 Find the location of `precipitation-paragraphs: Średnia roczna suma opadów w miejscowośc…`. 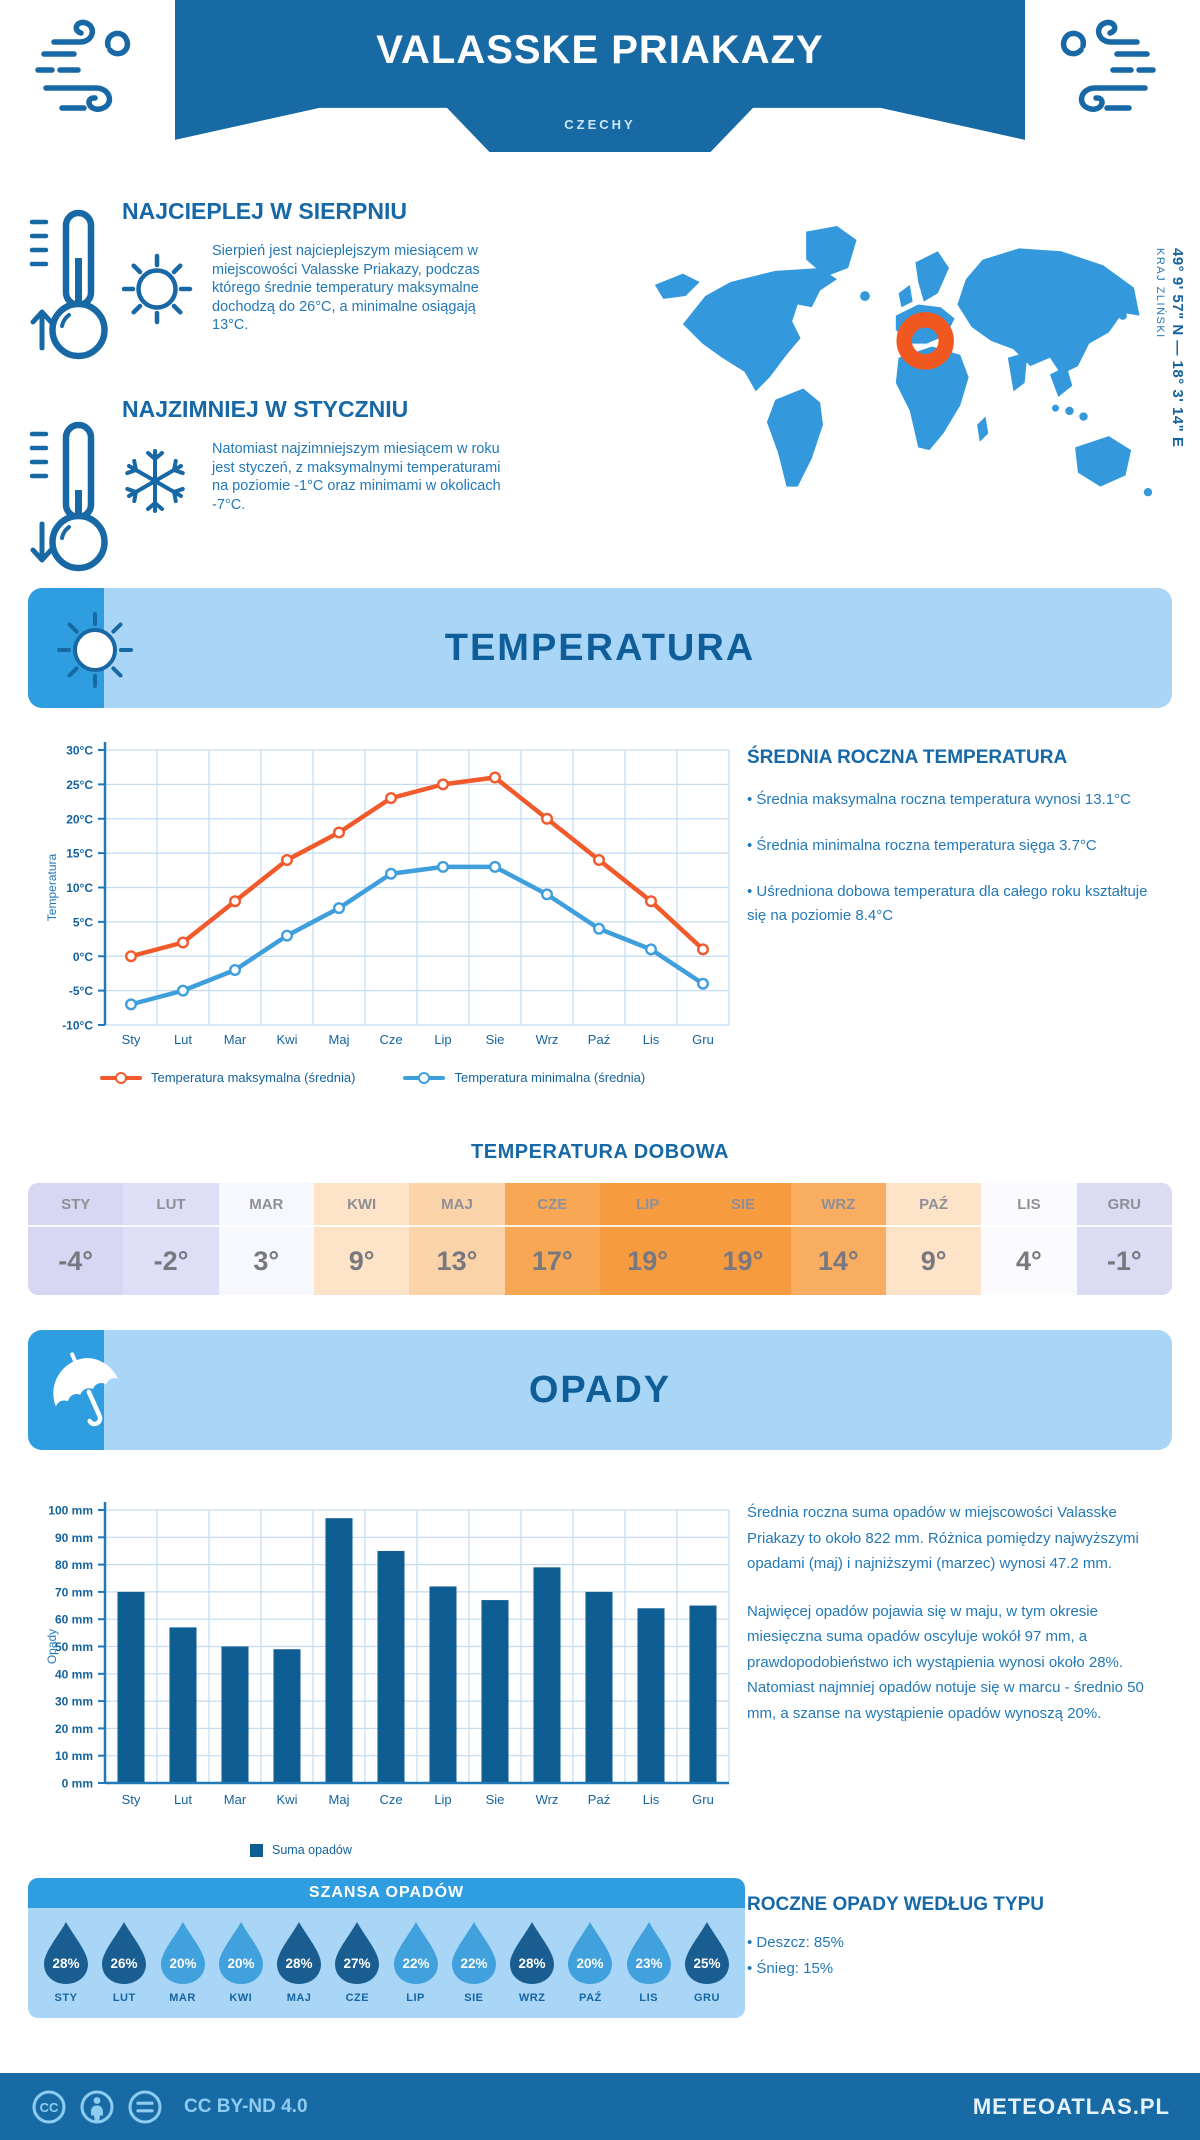

precipitation-paragraphs: Średnia roczna suma opadów w miejscowośc… is located at coordinates (957, 1624).